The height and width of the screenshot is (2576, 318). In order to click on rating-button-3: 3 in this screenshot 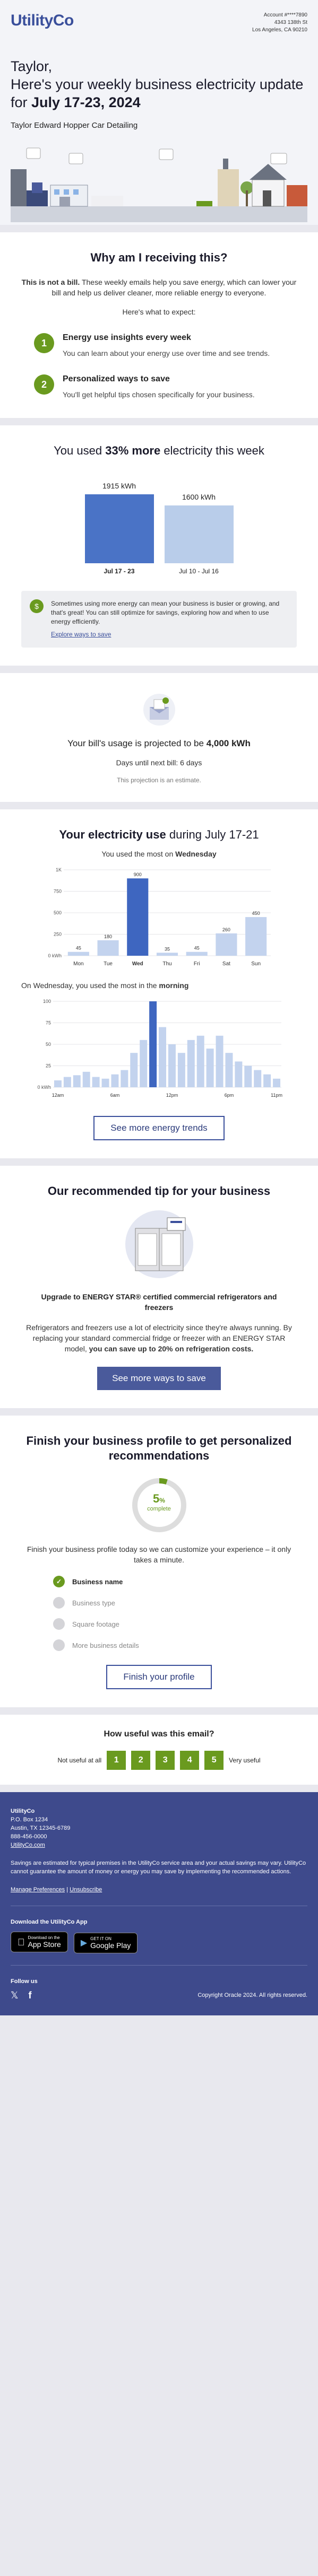, I will do `click(165, 1760)`.